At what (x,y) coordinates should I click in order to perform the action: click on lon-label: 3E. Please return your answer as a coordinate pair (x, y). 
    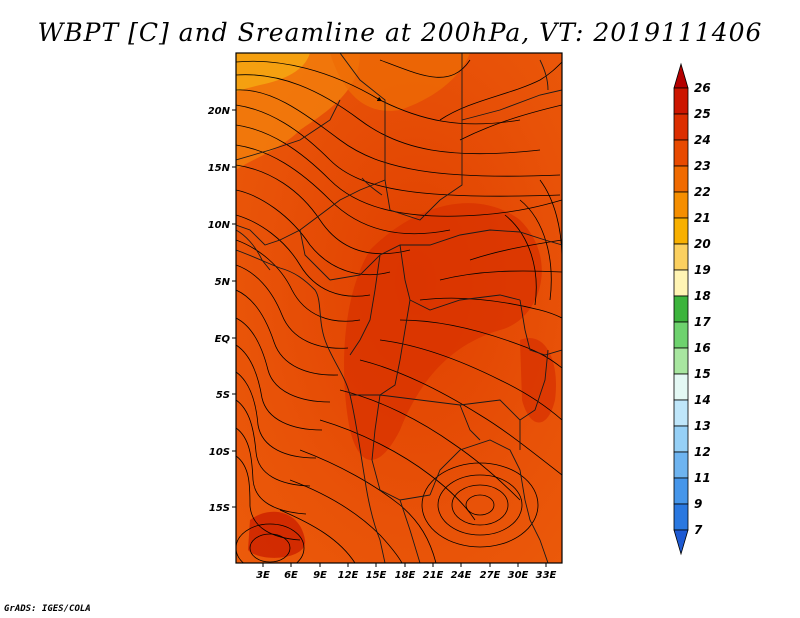
    Looking at the image, I should click on (263, 575).